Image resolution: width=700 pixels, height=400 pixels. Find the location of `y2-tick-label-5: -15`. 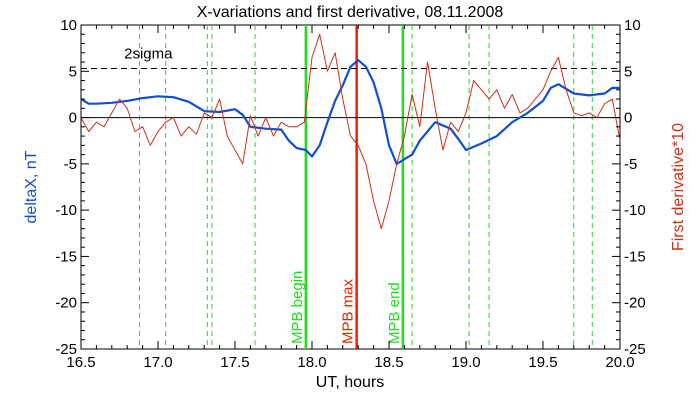

y2-tick-label-5: -15 is located at coordinates (635, 256).